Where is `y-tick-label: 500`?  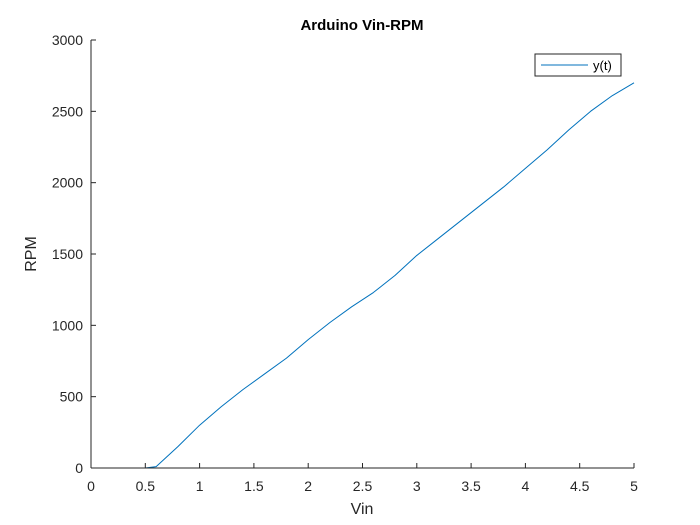
y-tick-label: 500 is located at coordinates (72, 397).